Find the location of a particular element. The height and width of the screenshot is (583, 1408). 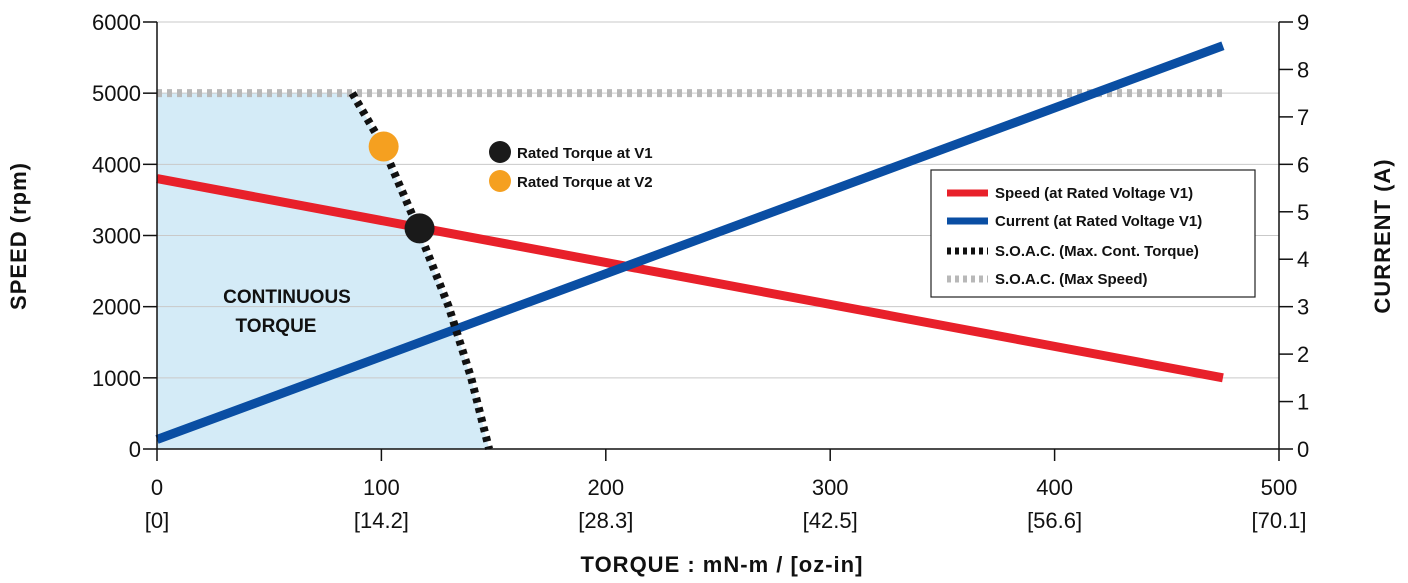

continuous-torque-area is located at coordinates (323, 271).